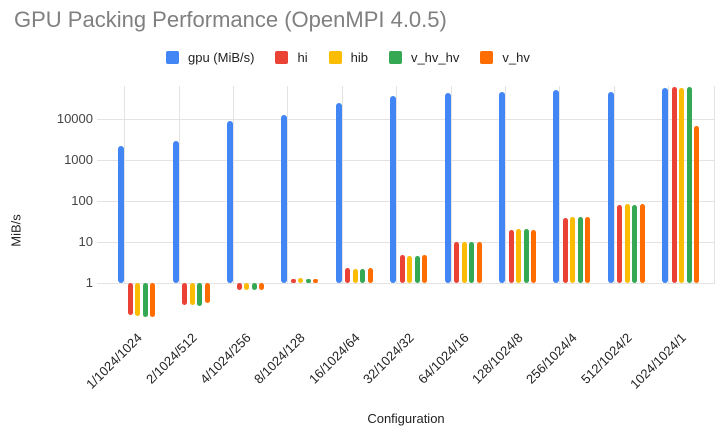 The image size is (728, 440). What do you see at coordinates (497, 358) in the screenshot?
I see `x-tick-label-128-1024-8: 128/1024/8` at bounding box center [497, 358].